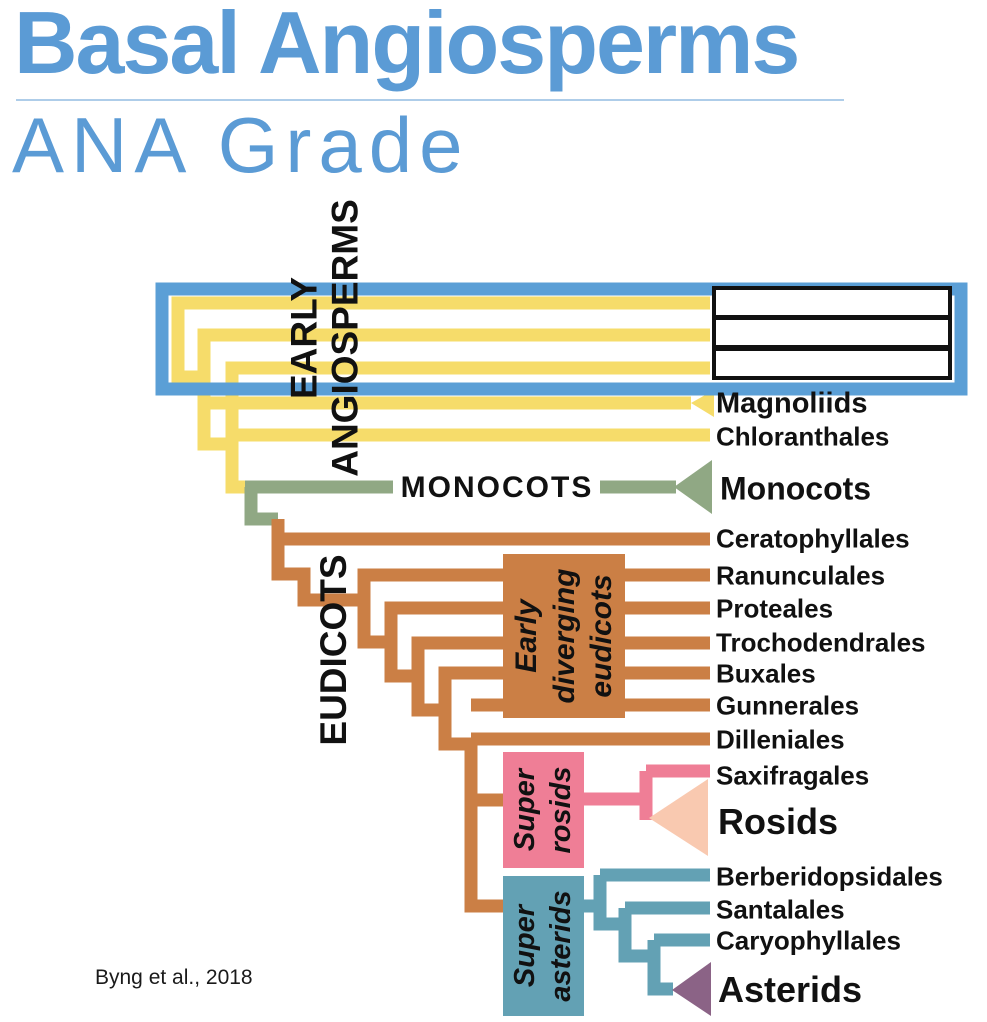 This screenshot has height=1022, width=987. I want to click on tip-label-buxales: Buxales, so click(766, 673).